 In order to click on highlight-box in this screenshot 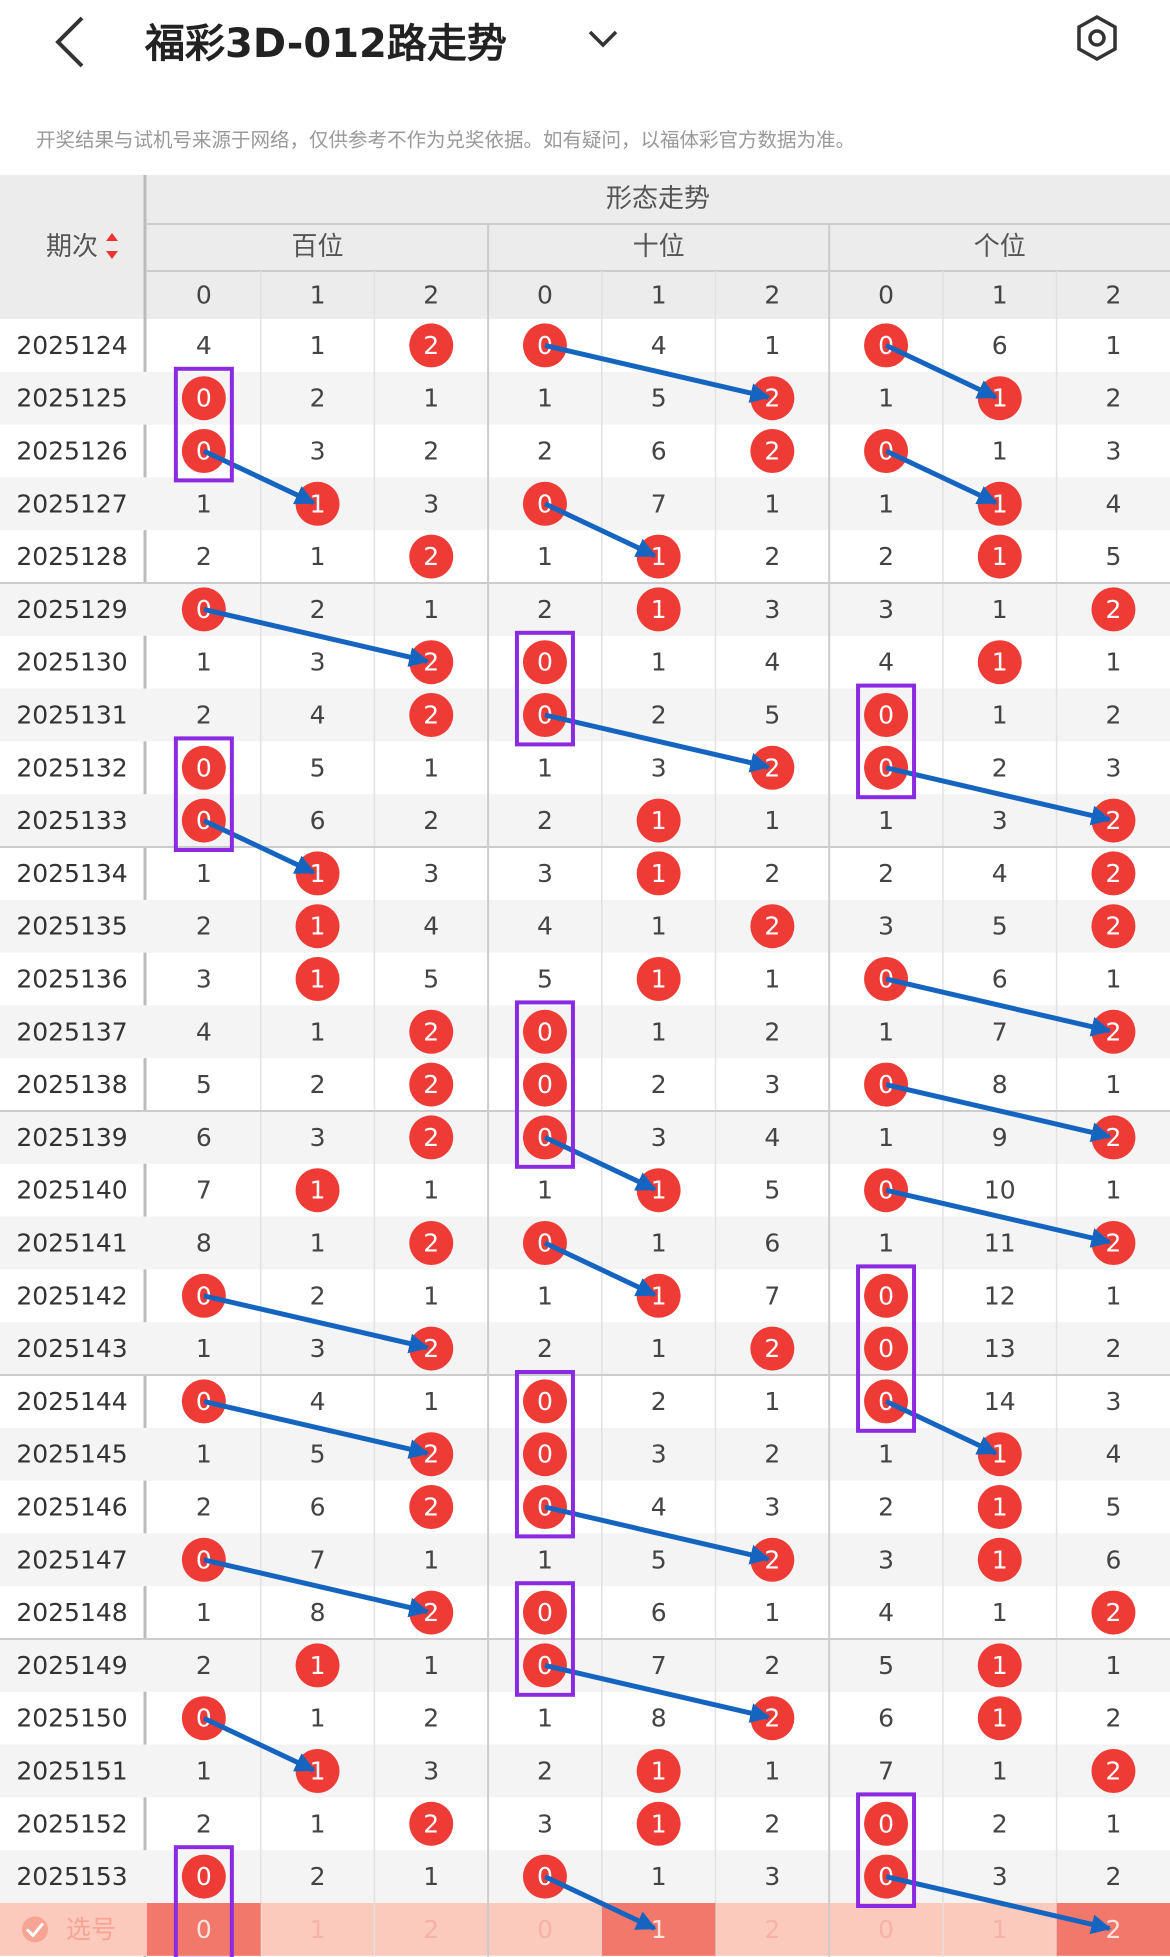, I will do `click(886, 1850)`.